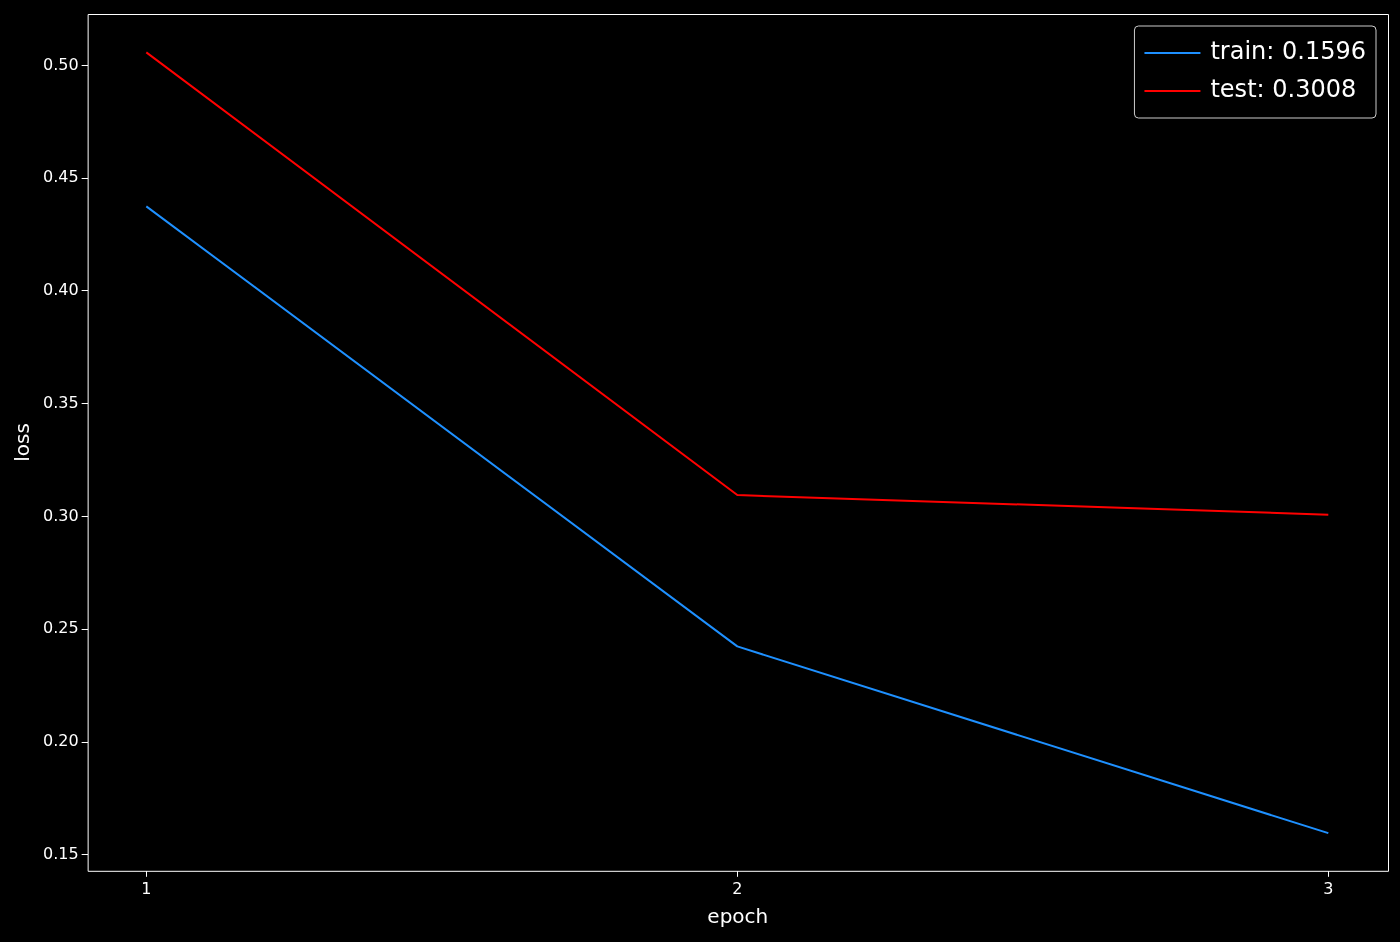 The image size is (1400, 942). I want to click on x-tick-label: 1, so click(146, 888).